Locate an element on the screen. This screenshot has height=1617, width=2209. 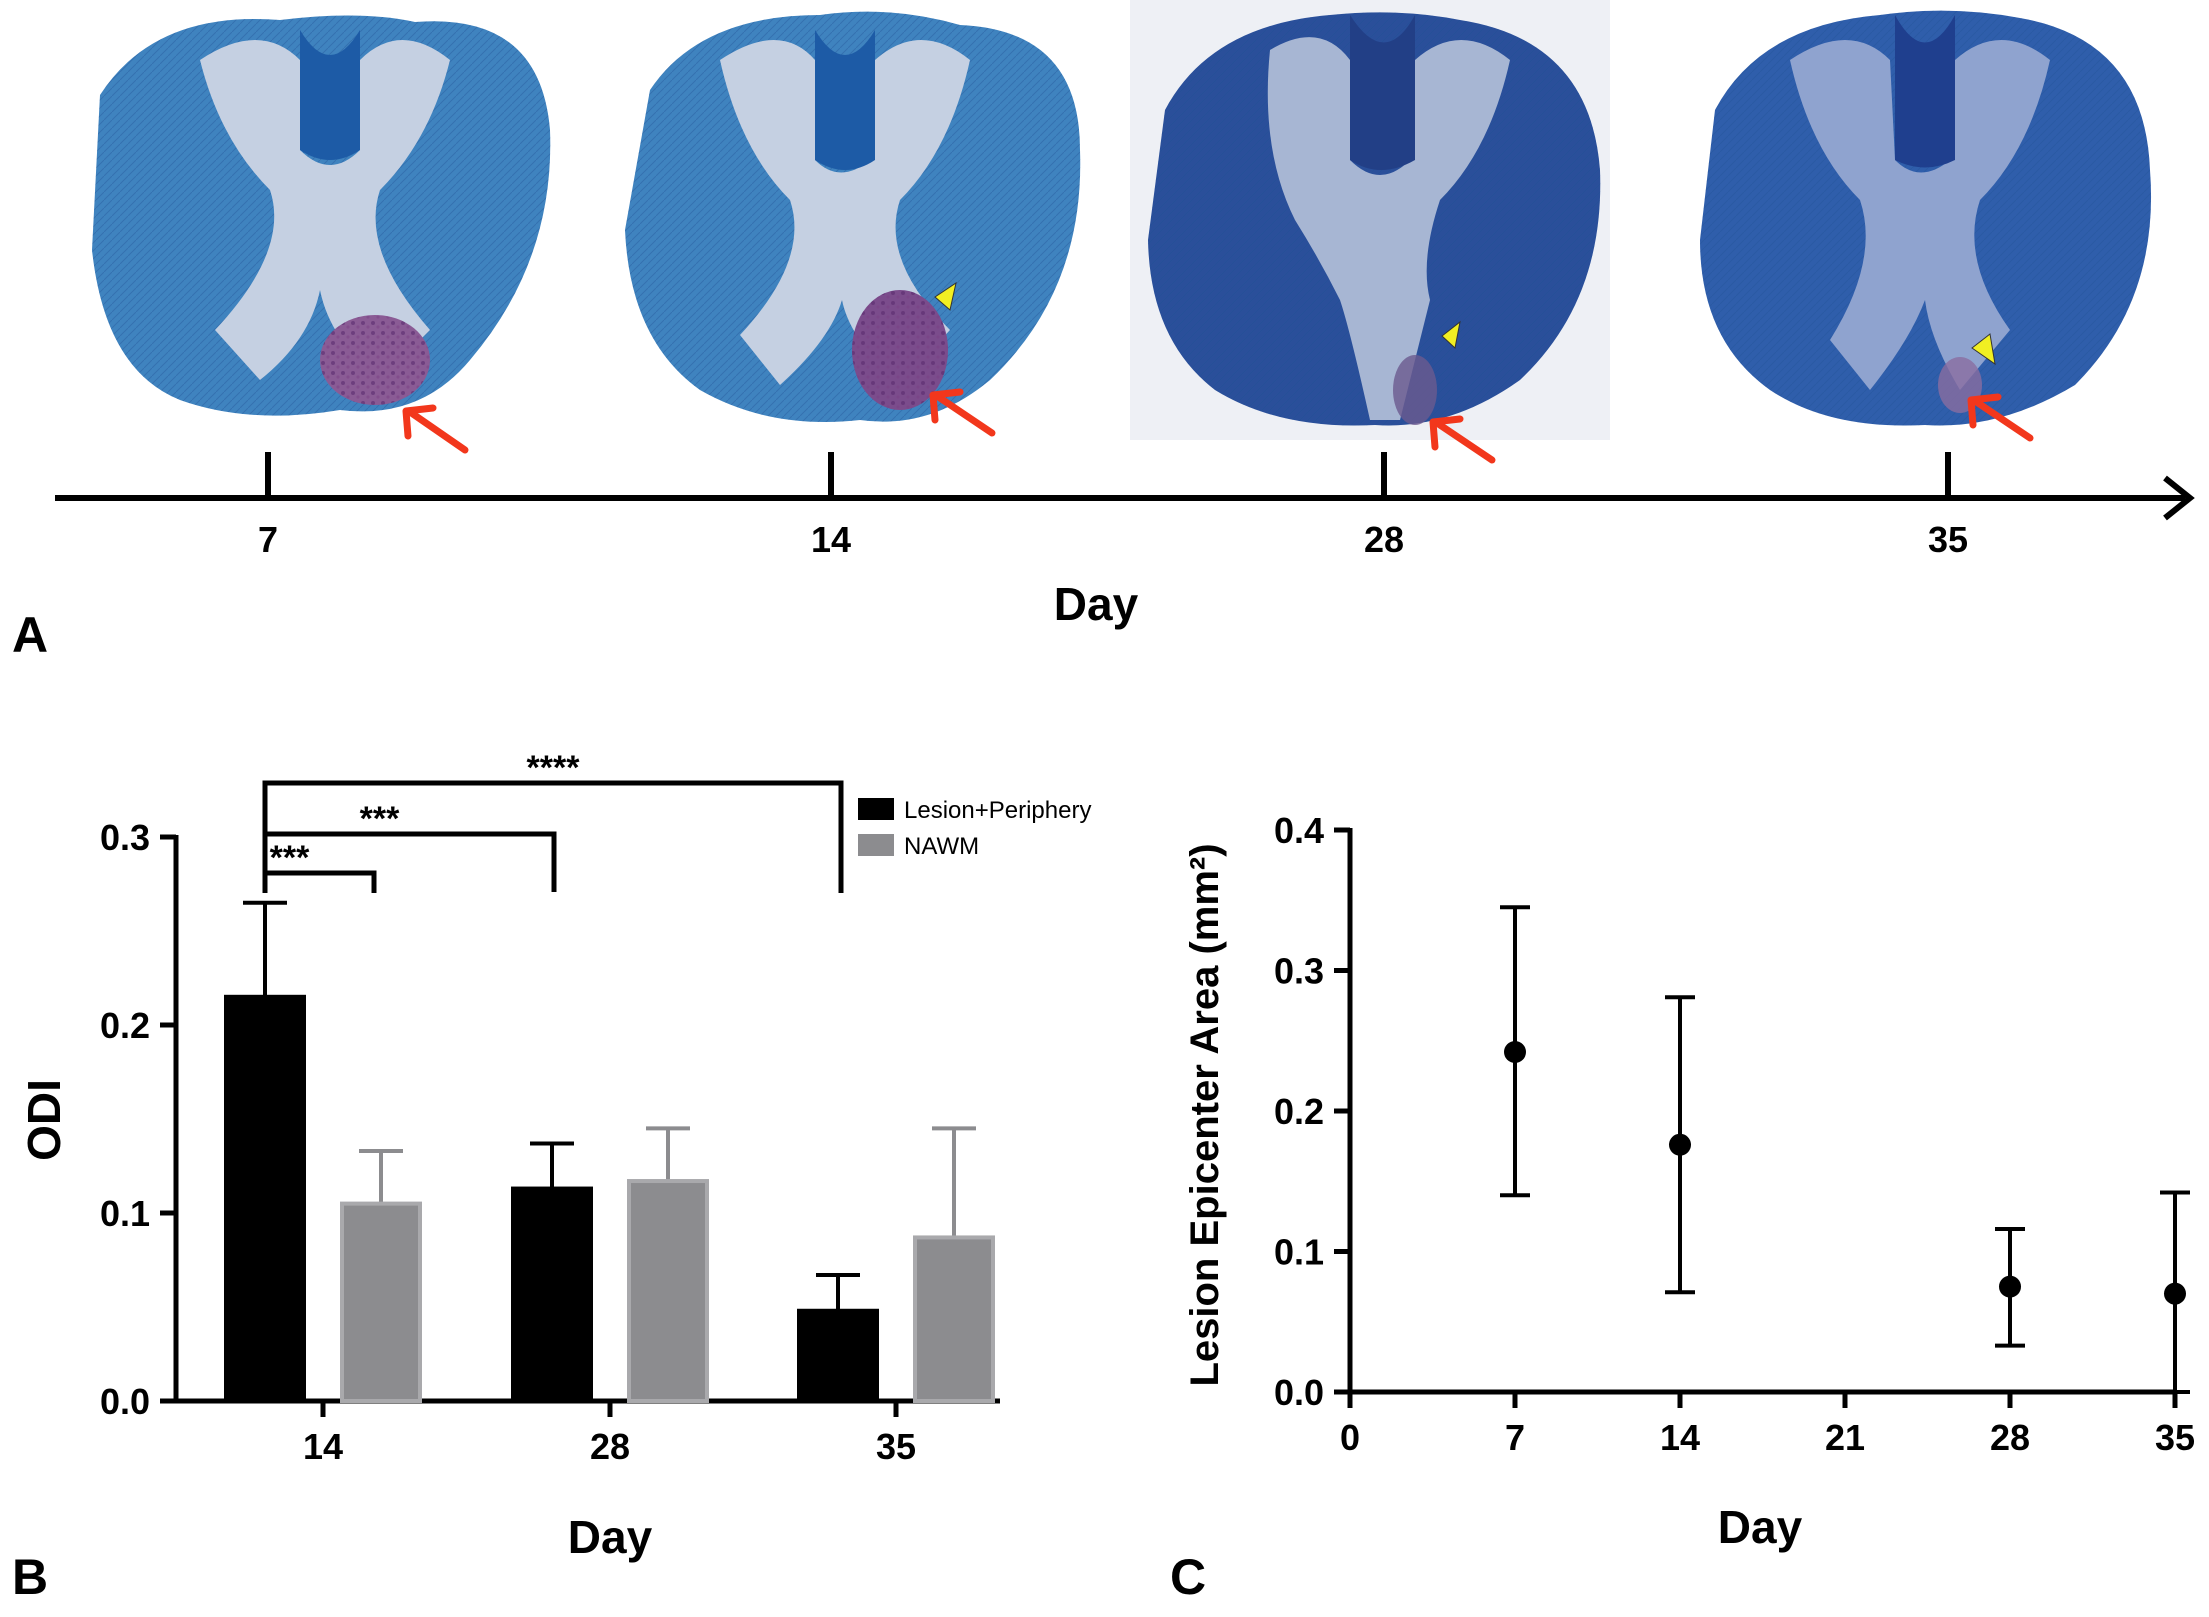
c-y-tick-label: 0.0 is located at coordinates (1299, 1392).